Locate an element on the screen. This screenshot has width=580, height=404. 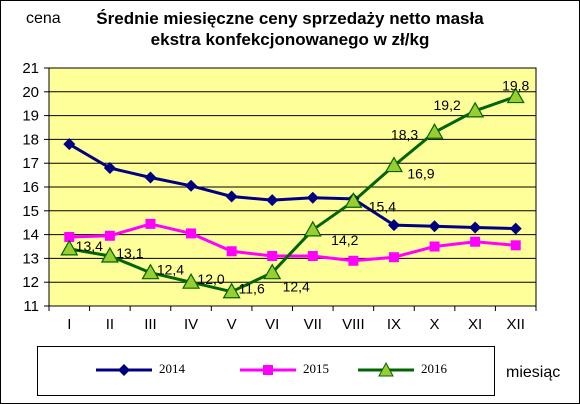
legend-label-2015: 2015 is located at coordinates (316, 368).